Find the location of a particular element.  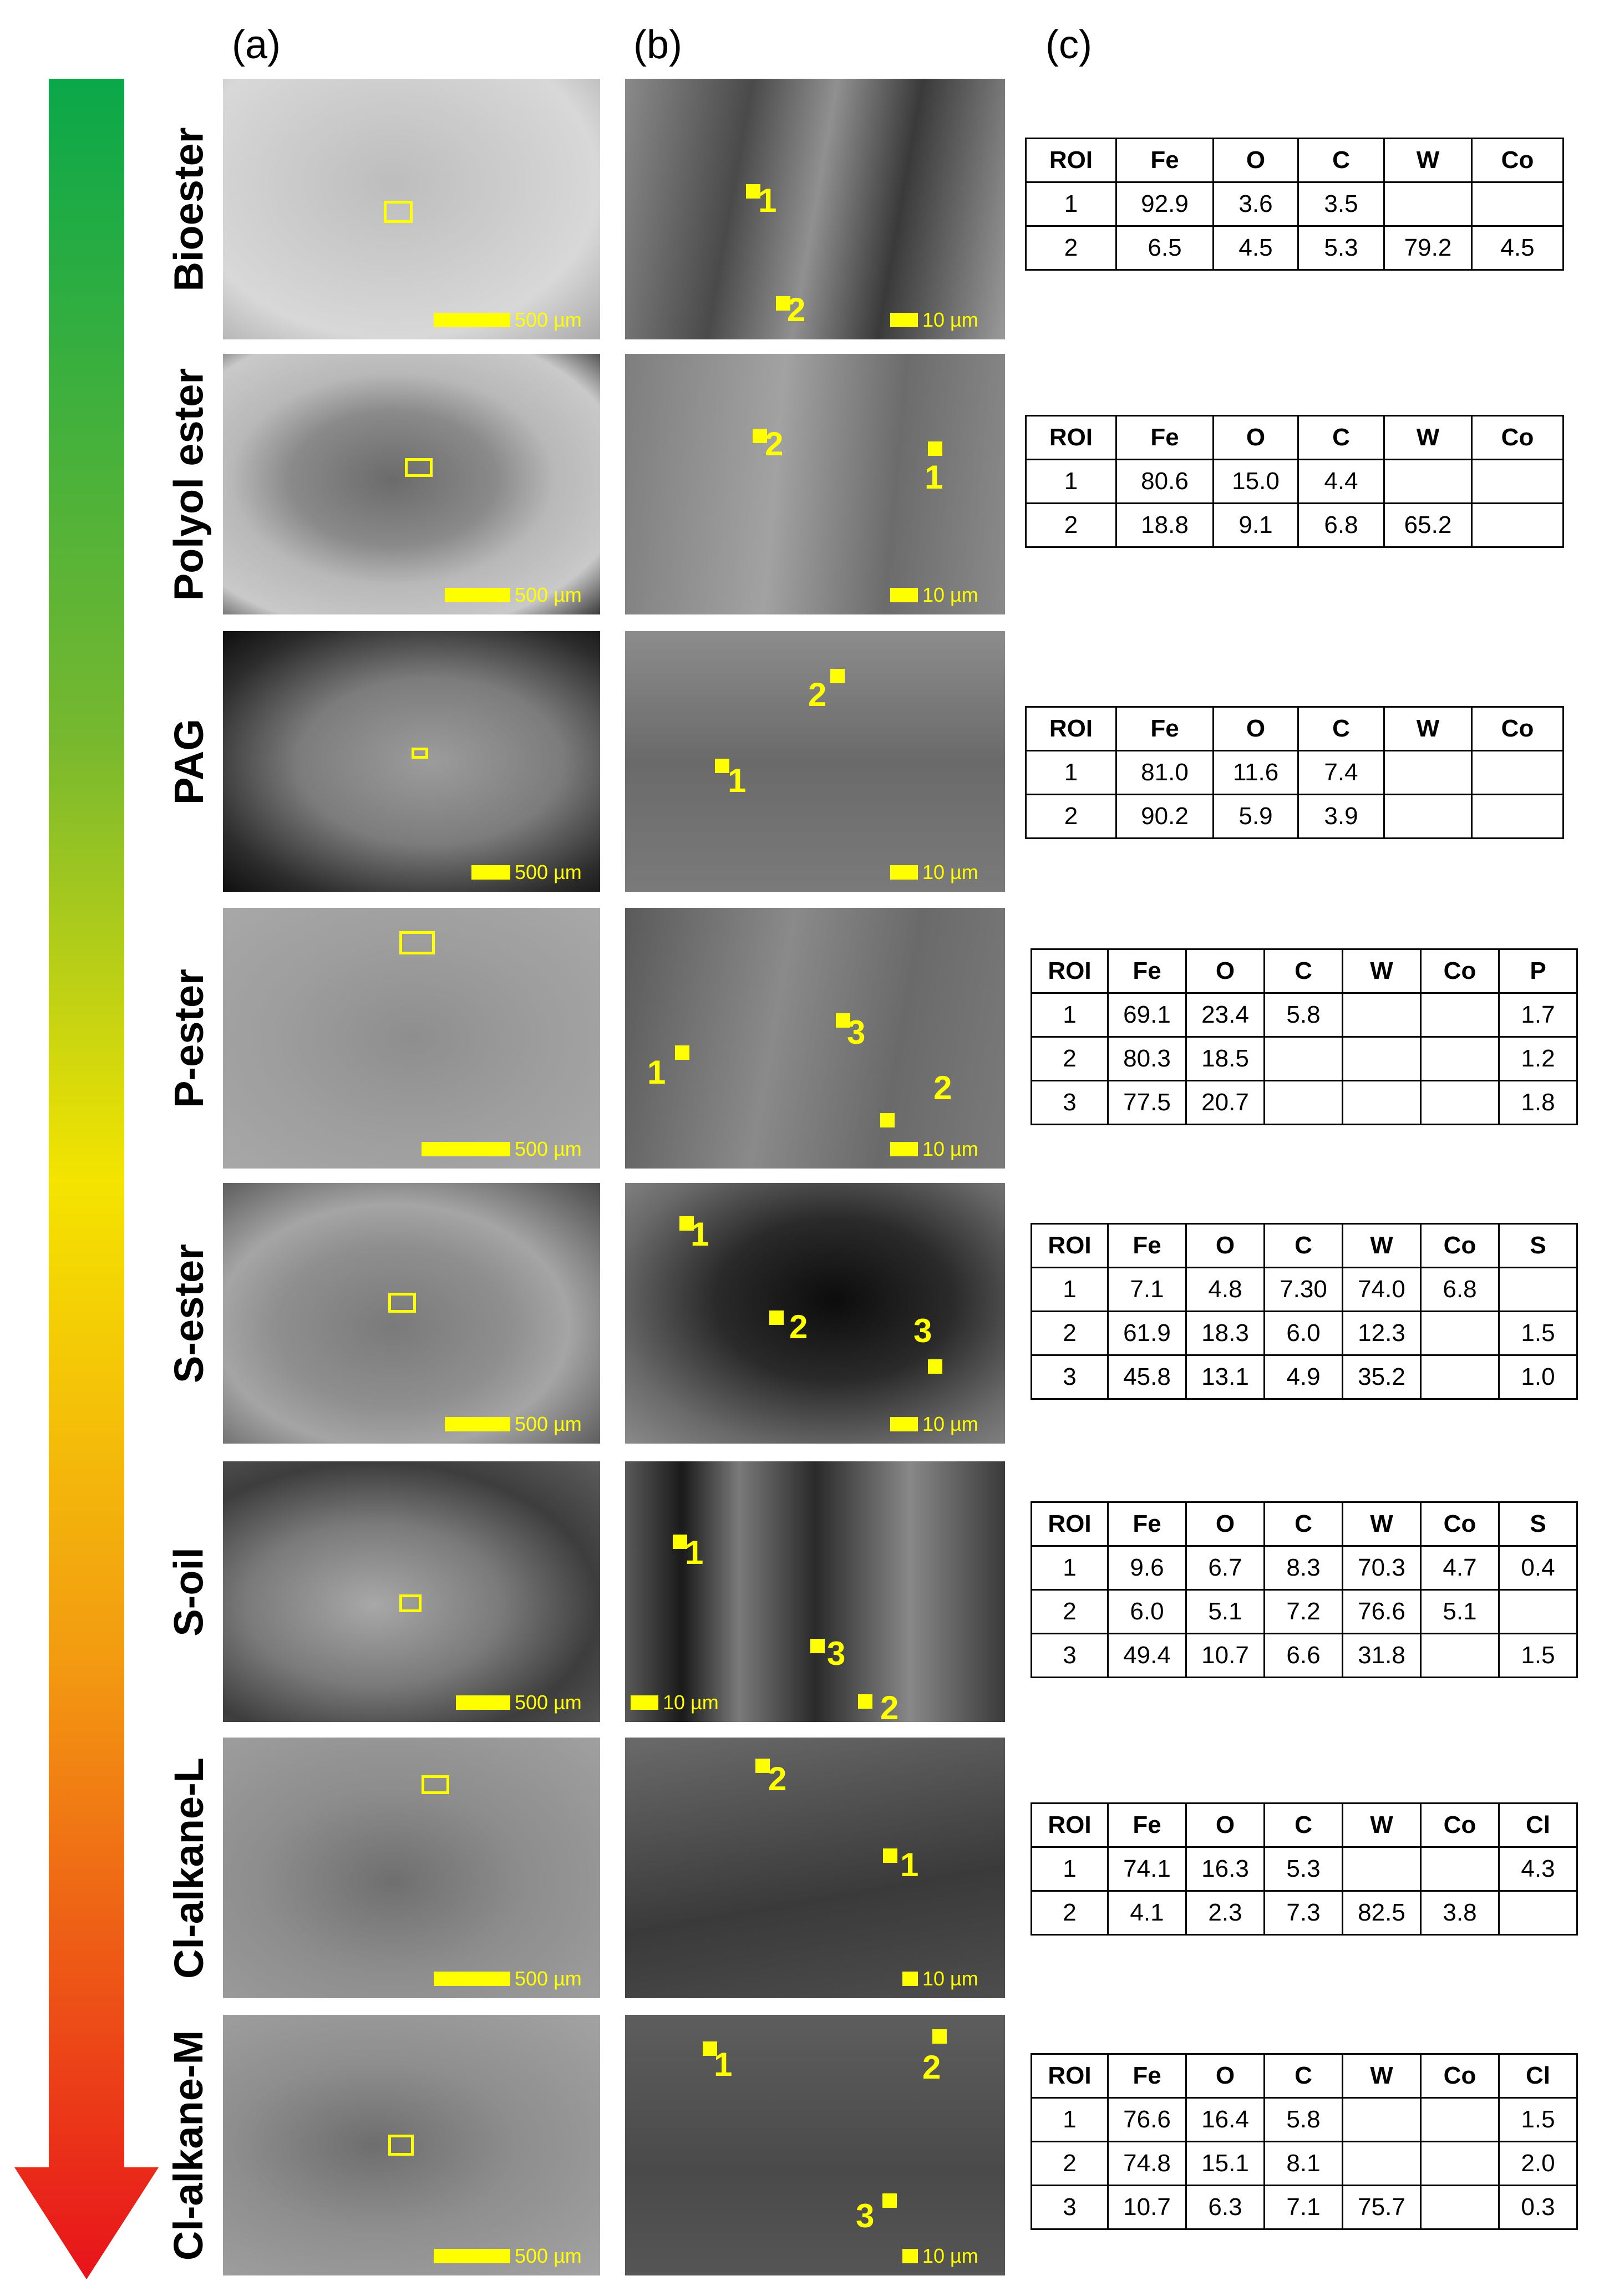

table-cell: 6.6 is located at coordinates (1303, 1656).